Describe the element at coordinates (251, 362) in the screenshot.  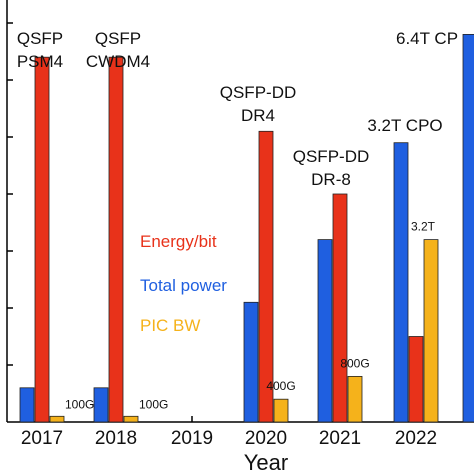
I see `bar-total-power-2020` at that location.